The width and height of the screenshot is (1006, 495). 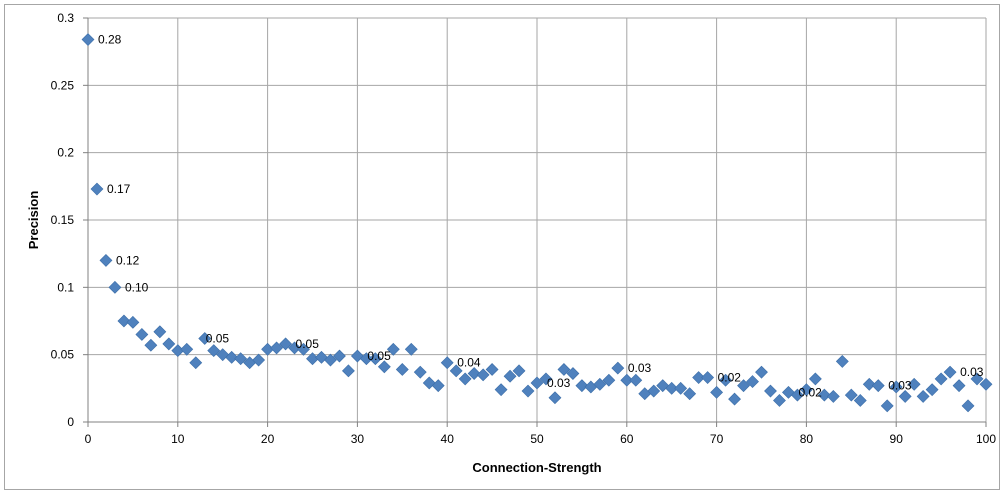 I want to click on y-tick-label: 0, so click(x=70, y=422).